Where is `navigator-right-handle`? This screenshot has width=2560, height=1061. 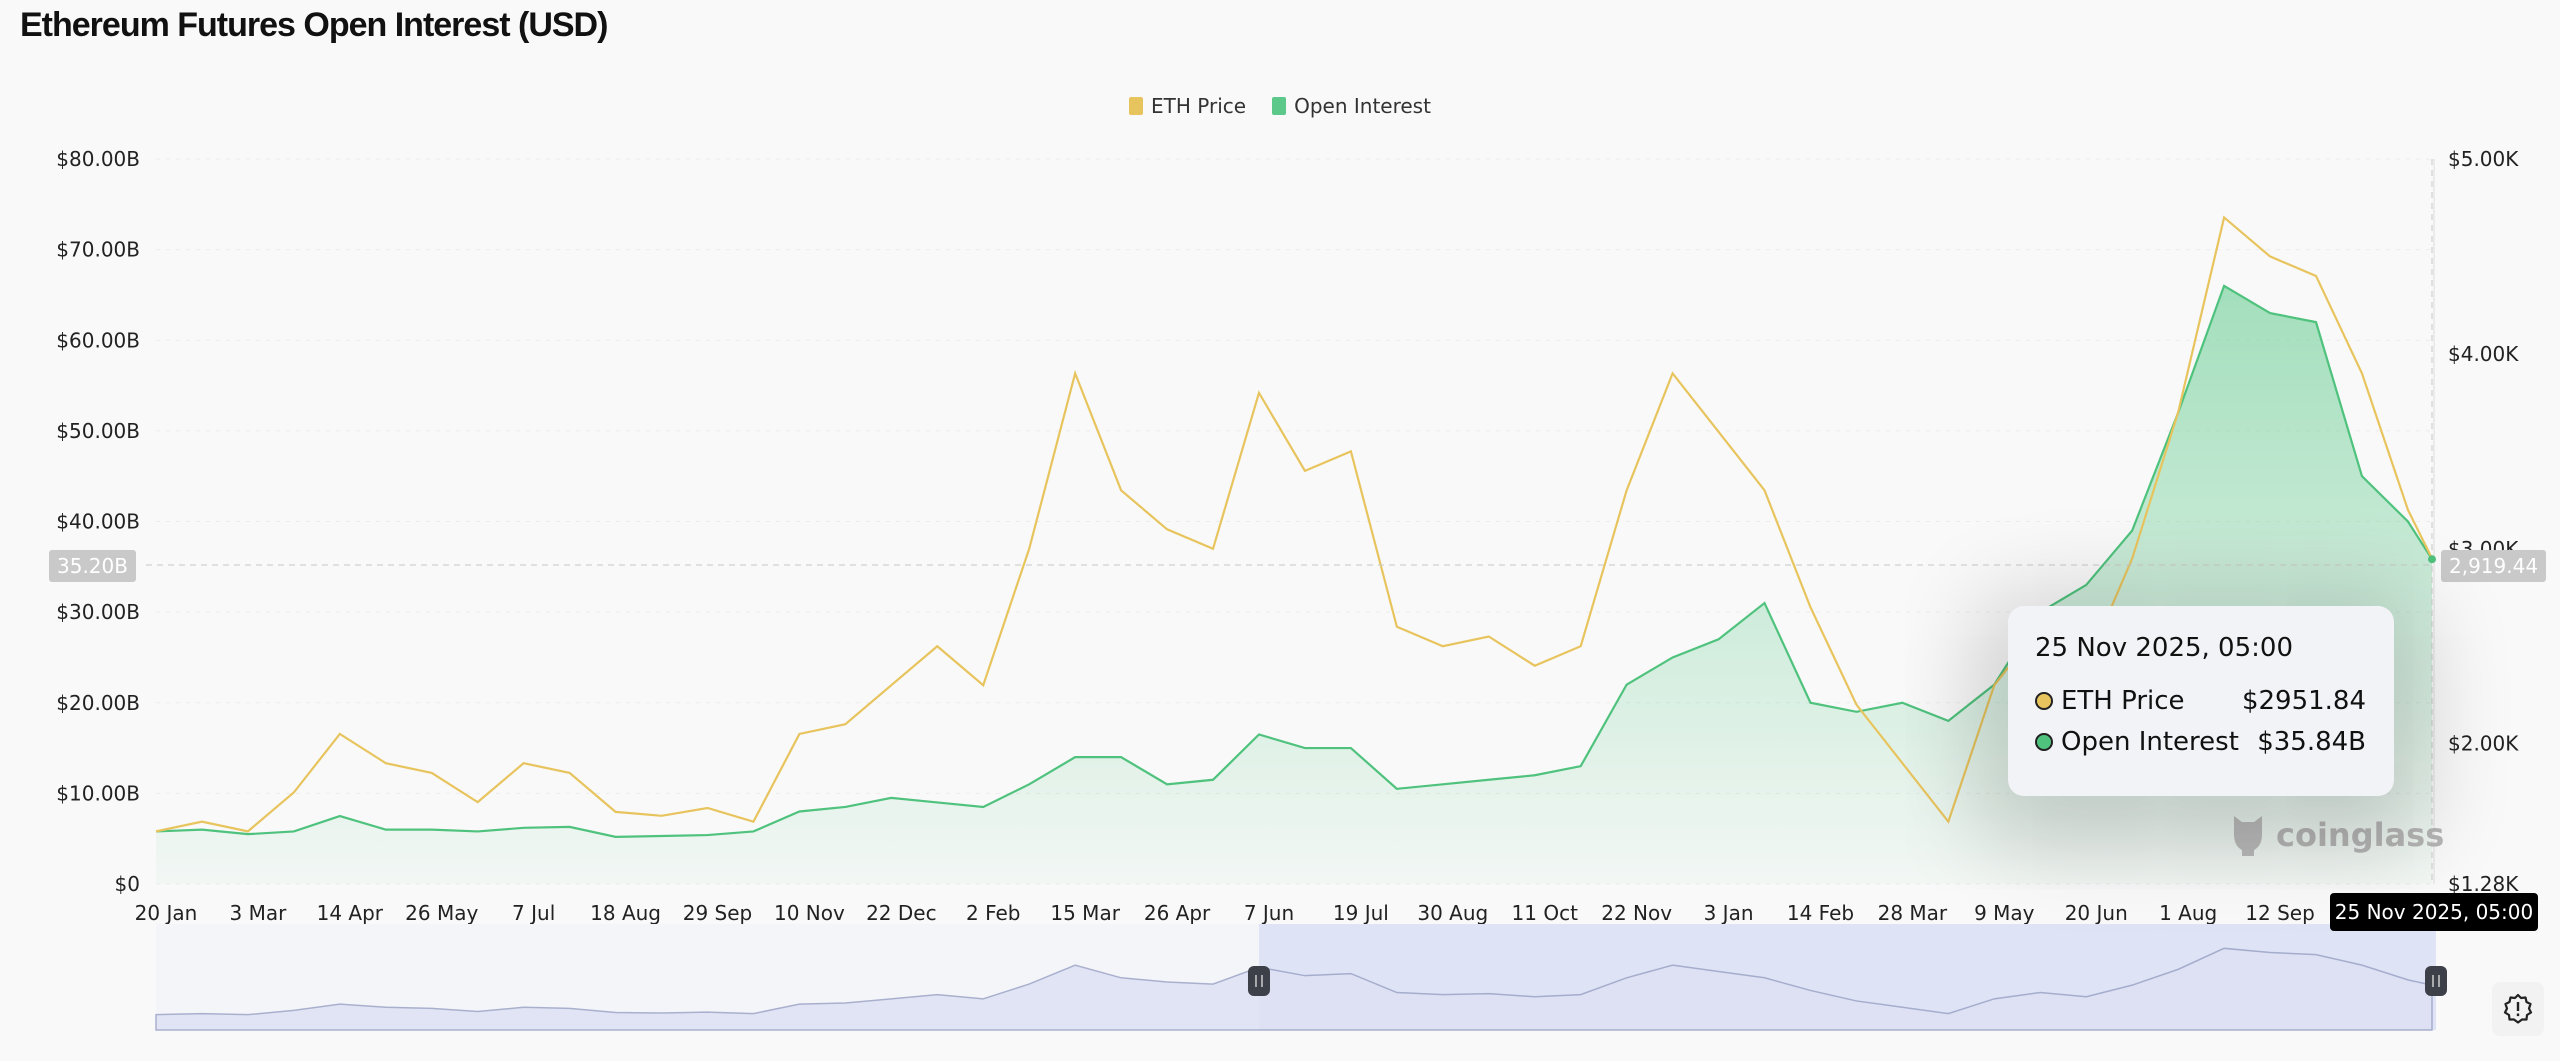 navigator-right-handle is located at coordinates (2436, 981).